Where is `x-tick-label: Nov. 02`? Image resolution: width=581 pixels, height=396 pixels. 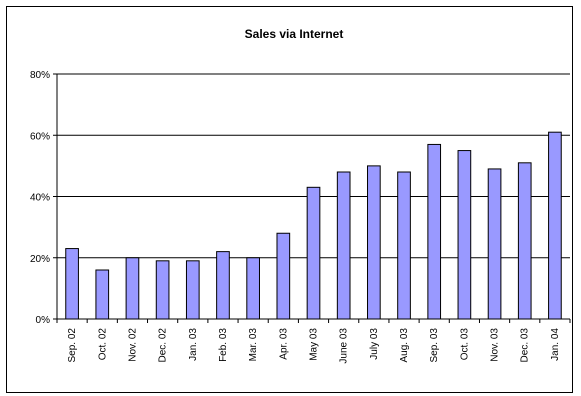
x-tick-label: Nov. 02 is located at coordinates (132, 345).